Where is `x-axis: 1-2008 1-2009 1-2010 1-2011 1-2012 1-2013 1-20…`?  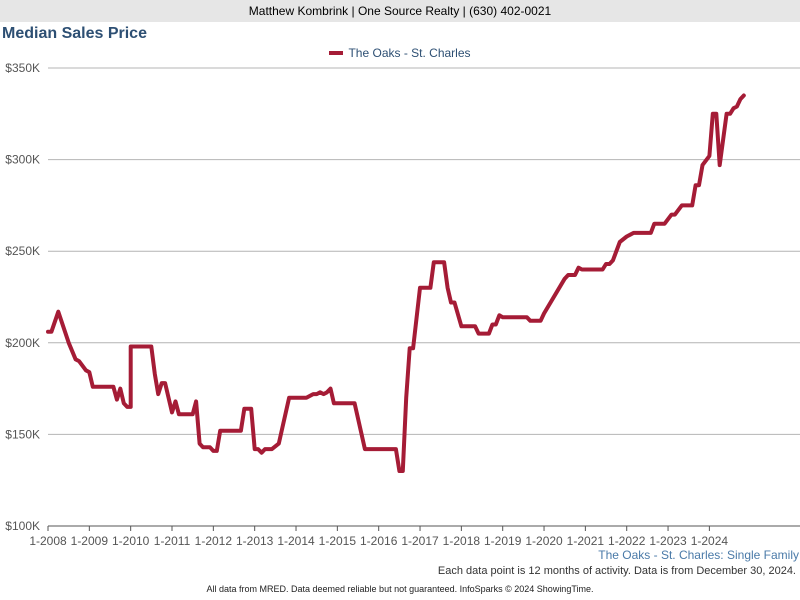 x-axis: 1-2008 1-2009 1-2010 1-2011 1-2012 1-2013 1-20… is located at coordinates (378, 537).